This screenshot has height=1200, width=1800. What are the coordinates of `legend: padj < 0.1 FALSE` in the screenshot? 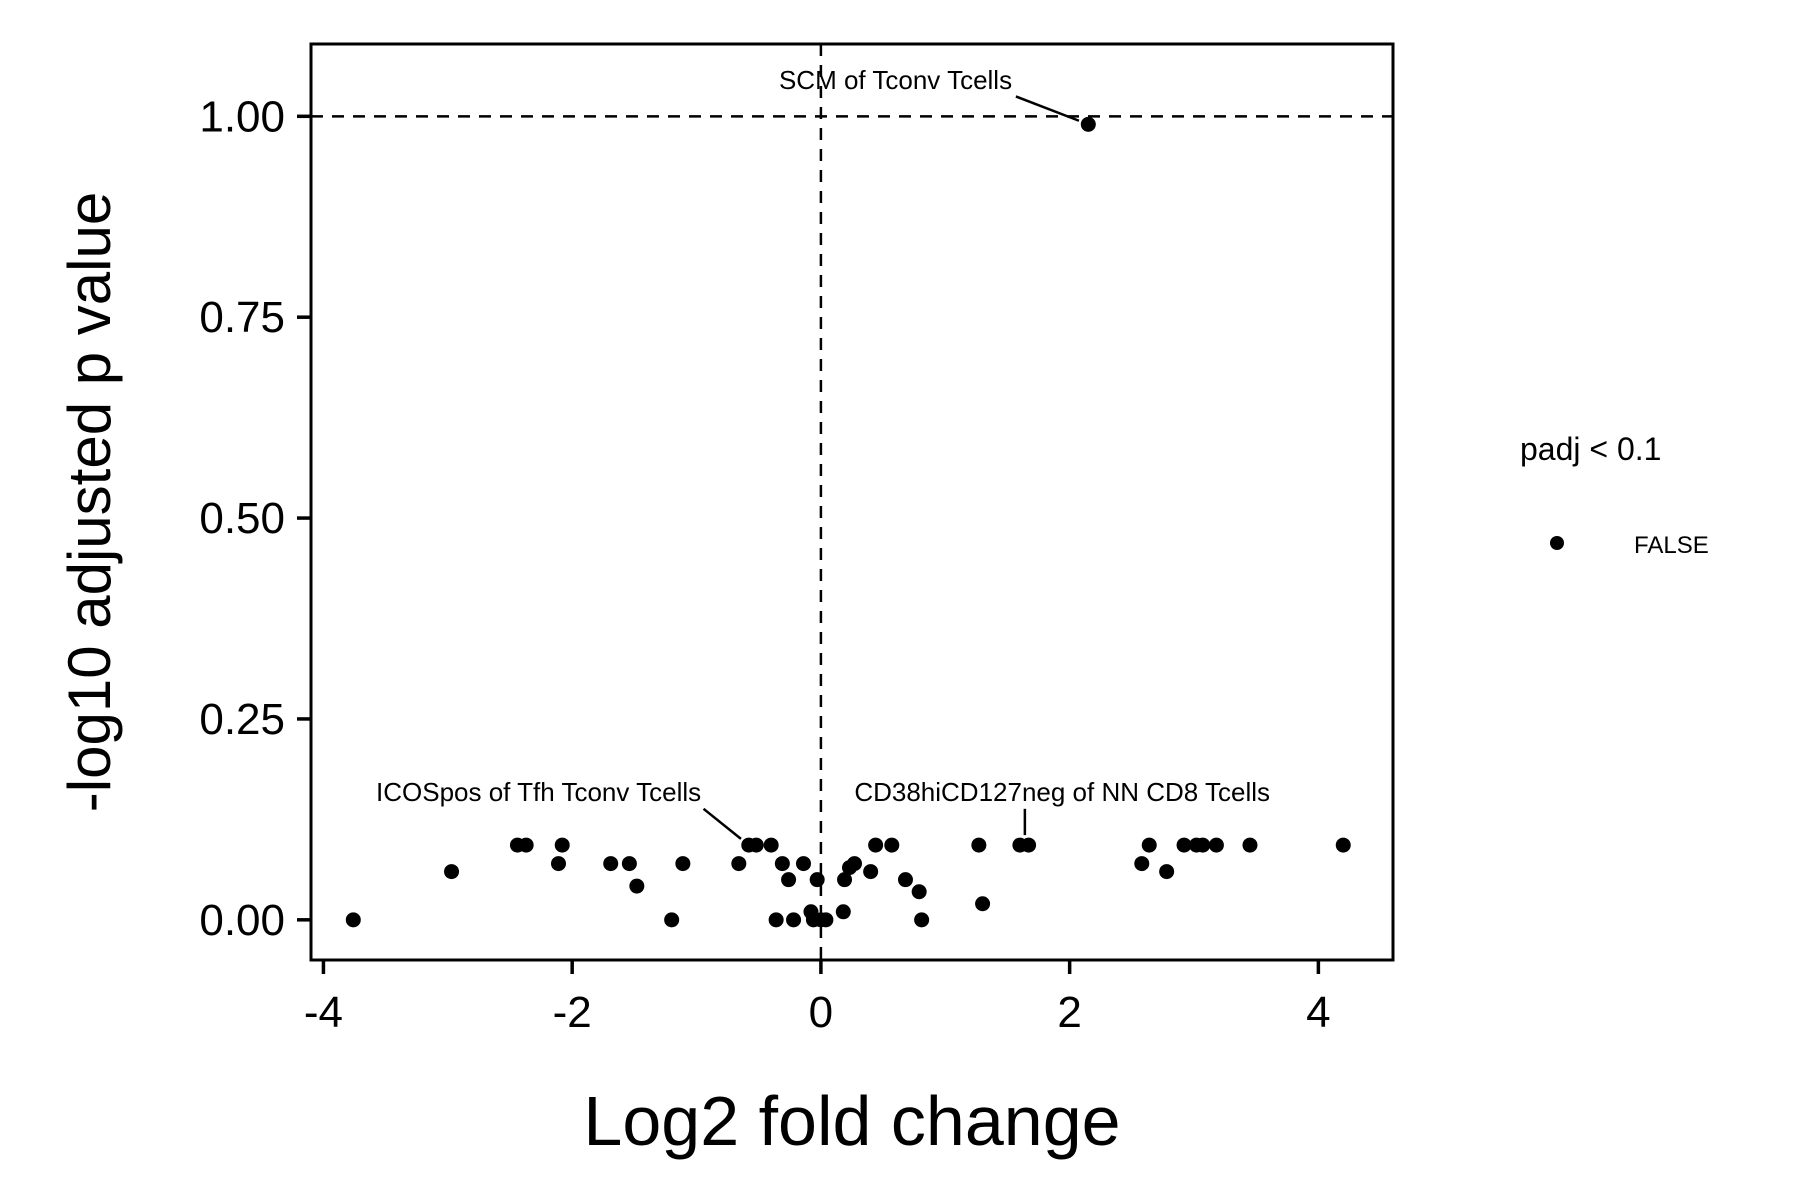 It's located at (1614, 495).